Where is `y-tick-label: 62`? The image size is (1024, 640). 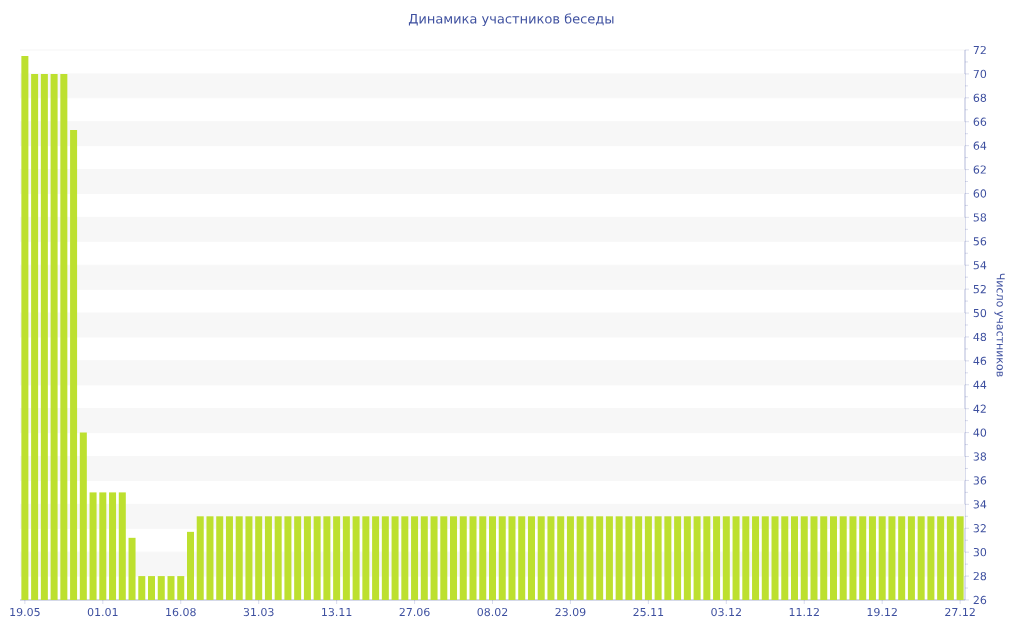 y-tick-label: 62 is located at coordinates (979, 169).